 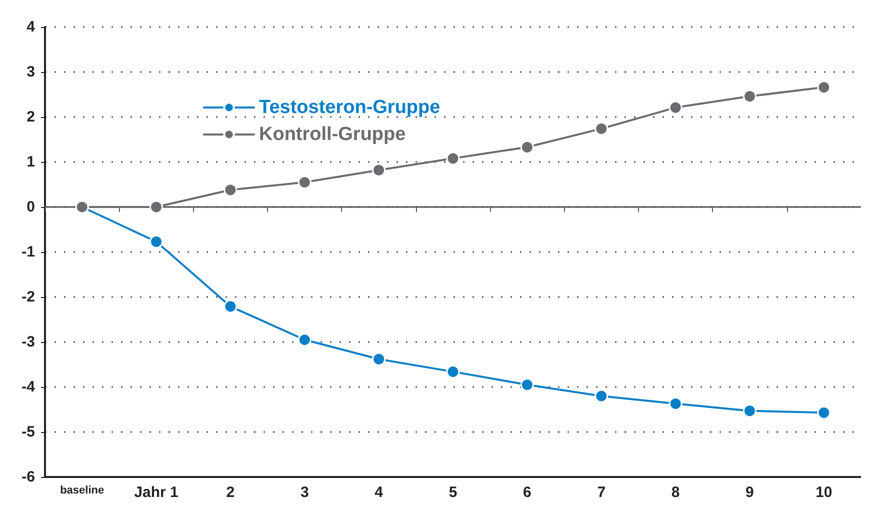 I want to click on x-tick-label: 3, so click(x=304, y=492).